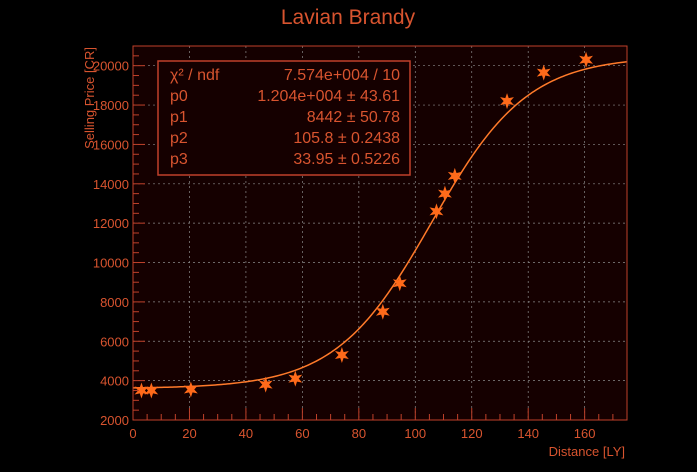 The image size is (697, 472). What do you see at coordinates (342, 75) in the screenshot?
I see `stats-row-value: 7.574e+004 / 10` at bounding box center [342, 75].